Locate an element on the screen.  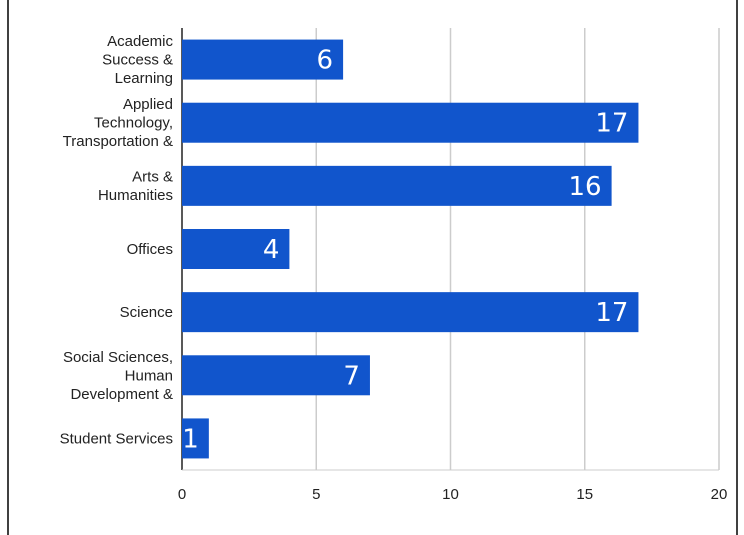
category-label-0: Academic Success & Learning is located at coordinates (137, 60).